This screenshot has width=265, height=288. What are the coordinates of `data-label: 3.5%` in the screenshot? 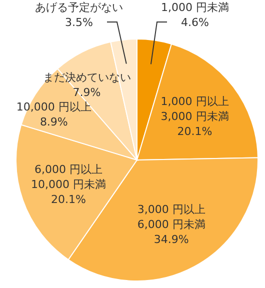 It's located at (79, 22).